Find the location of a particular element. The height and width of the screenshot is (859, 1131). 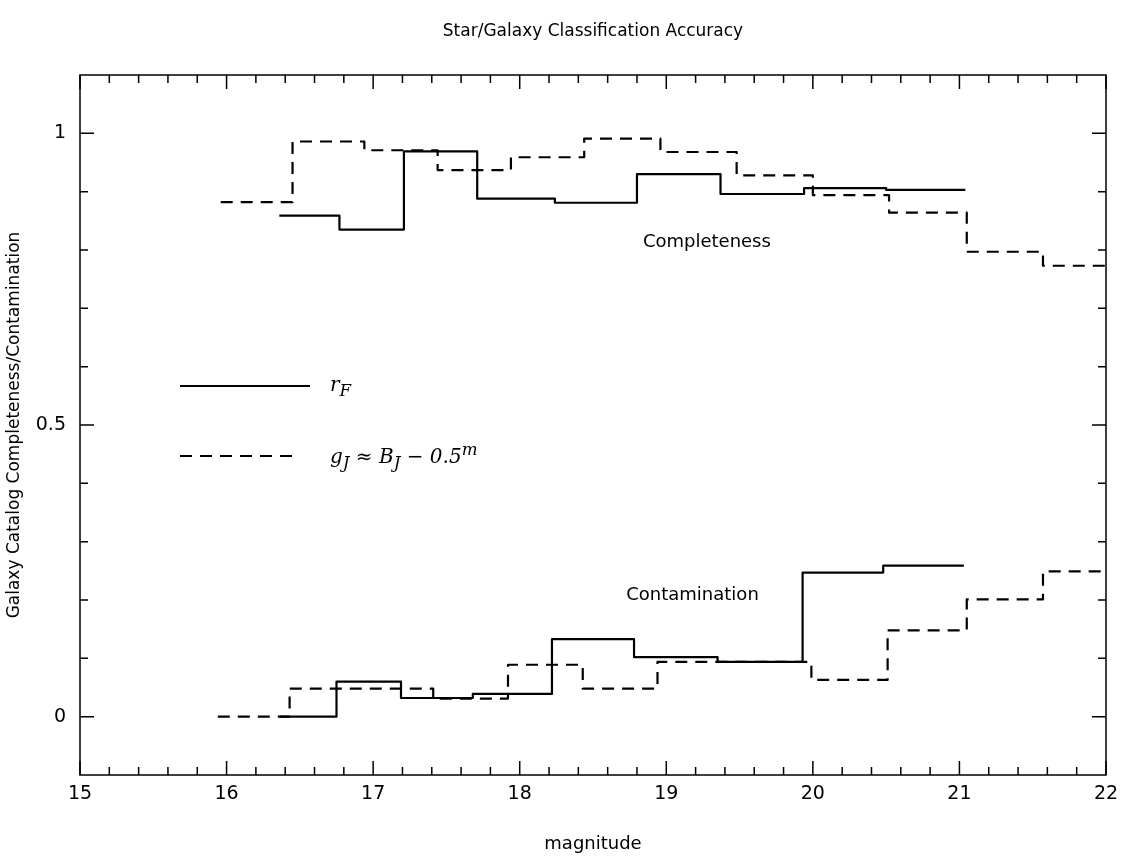

y-tick-label: 0.5 is located at coordinates (50, 422).